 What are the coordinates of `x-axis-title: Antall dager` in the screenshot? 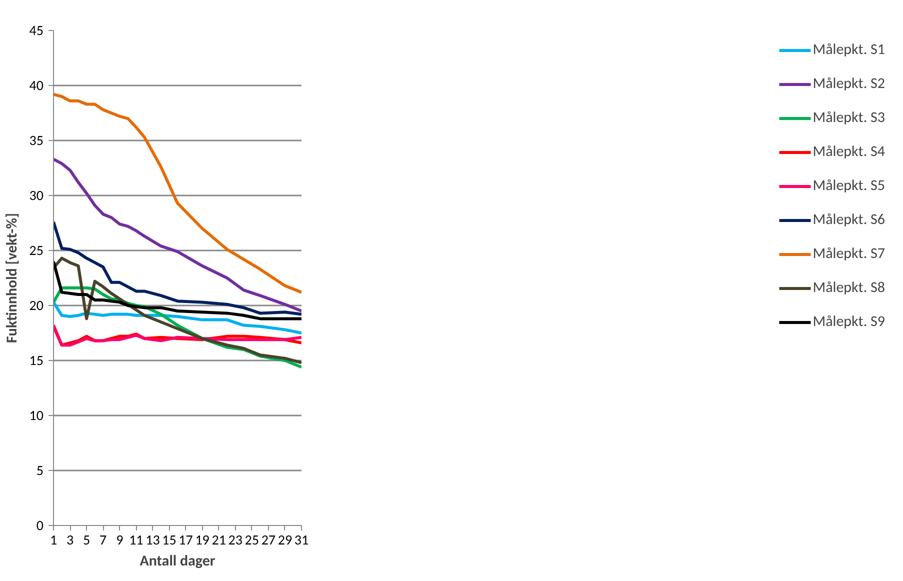 It's located at (178, 561).